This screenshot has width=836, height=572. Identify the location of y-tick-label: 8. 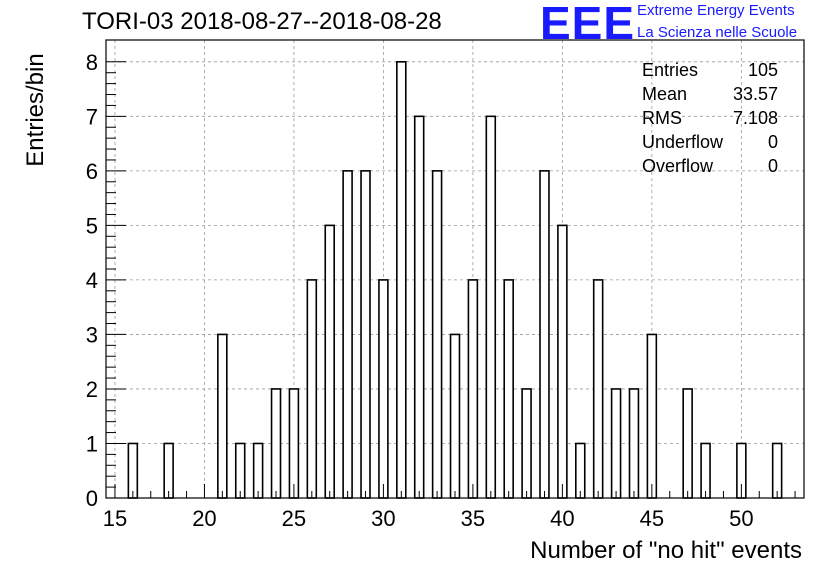
(92, 62).